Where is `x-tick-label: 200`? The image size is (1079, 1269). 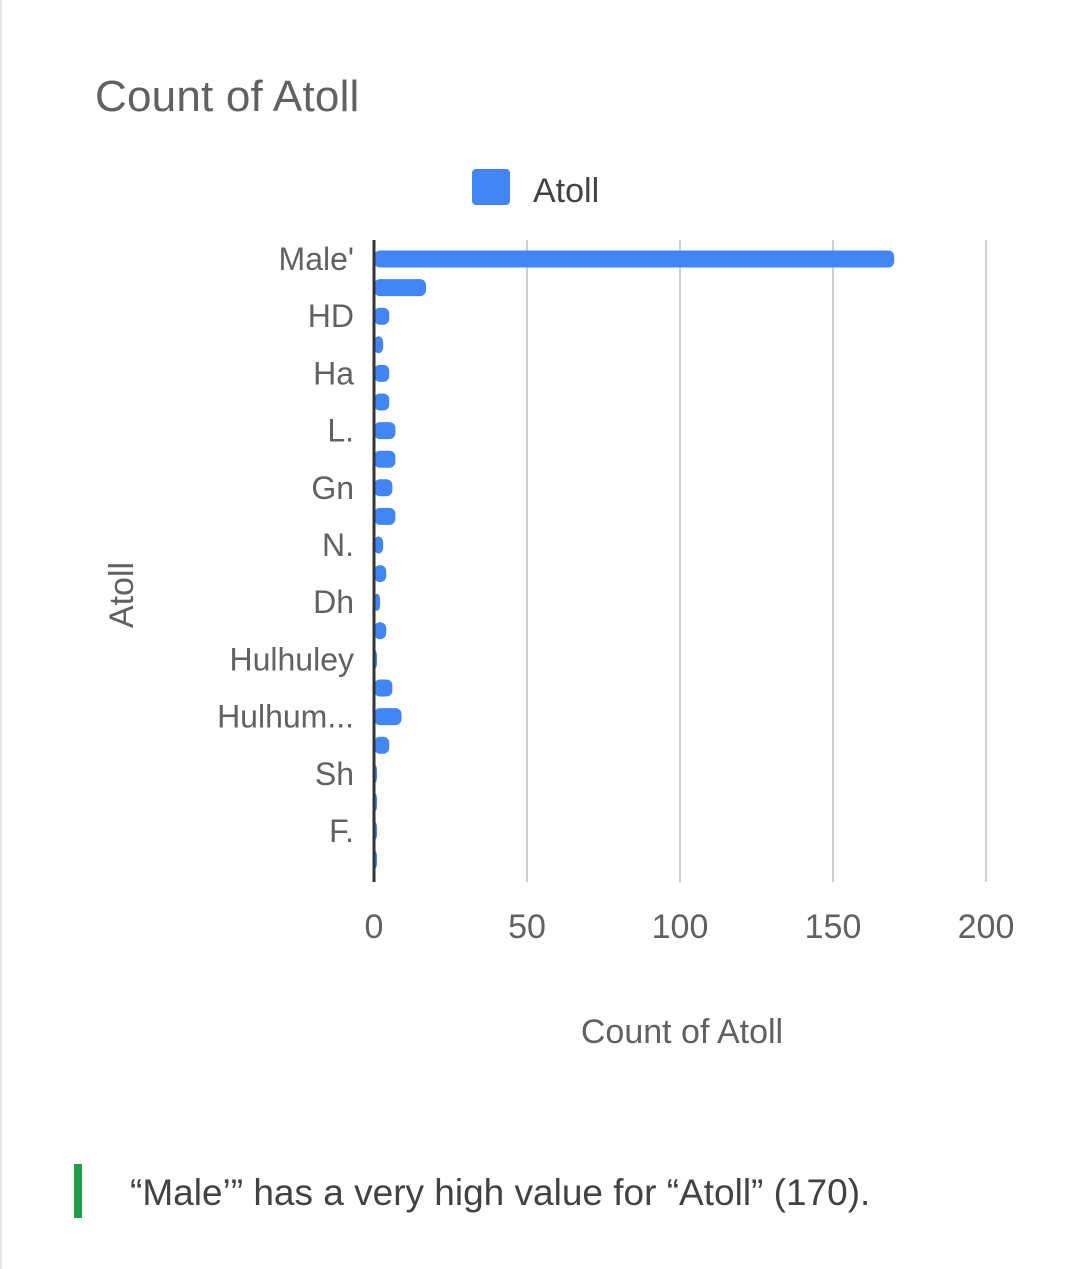
x-tick-label: 200 is located at coordinates (986, 927).